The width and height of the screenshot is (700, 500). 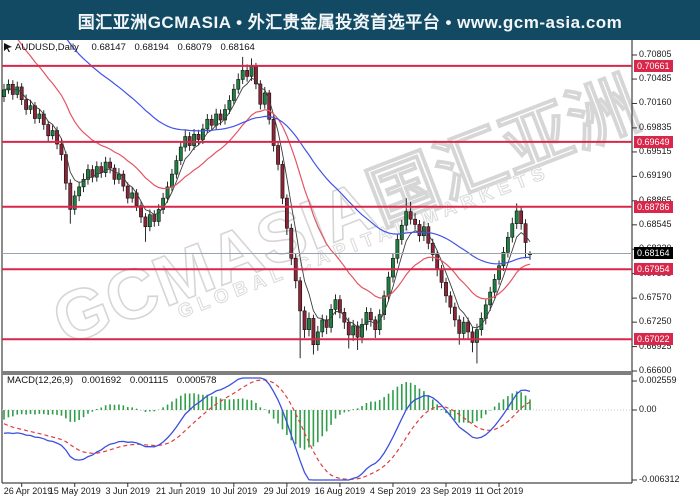 I want to click on price-tick-label: 0.69835, so click(x=655, y=126).